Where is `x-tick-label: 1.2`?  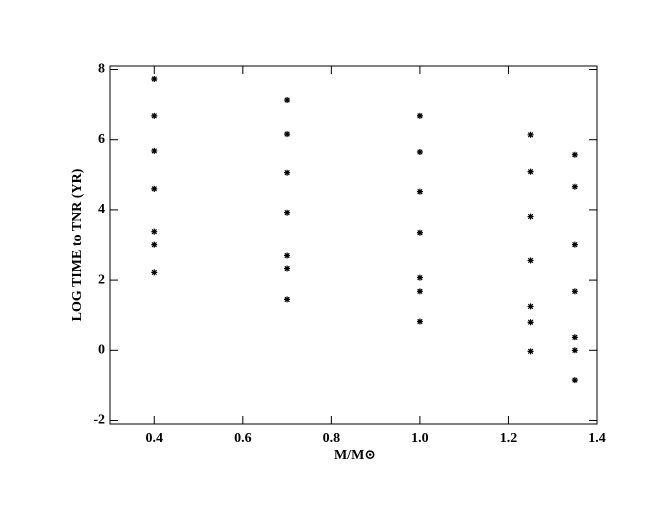 x-tick-label: 1.2 is located at coordinates (509, 438).